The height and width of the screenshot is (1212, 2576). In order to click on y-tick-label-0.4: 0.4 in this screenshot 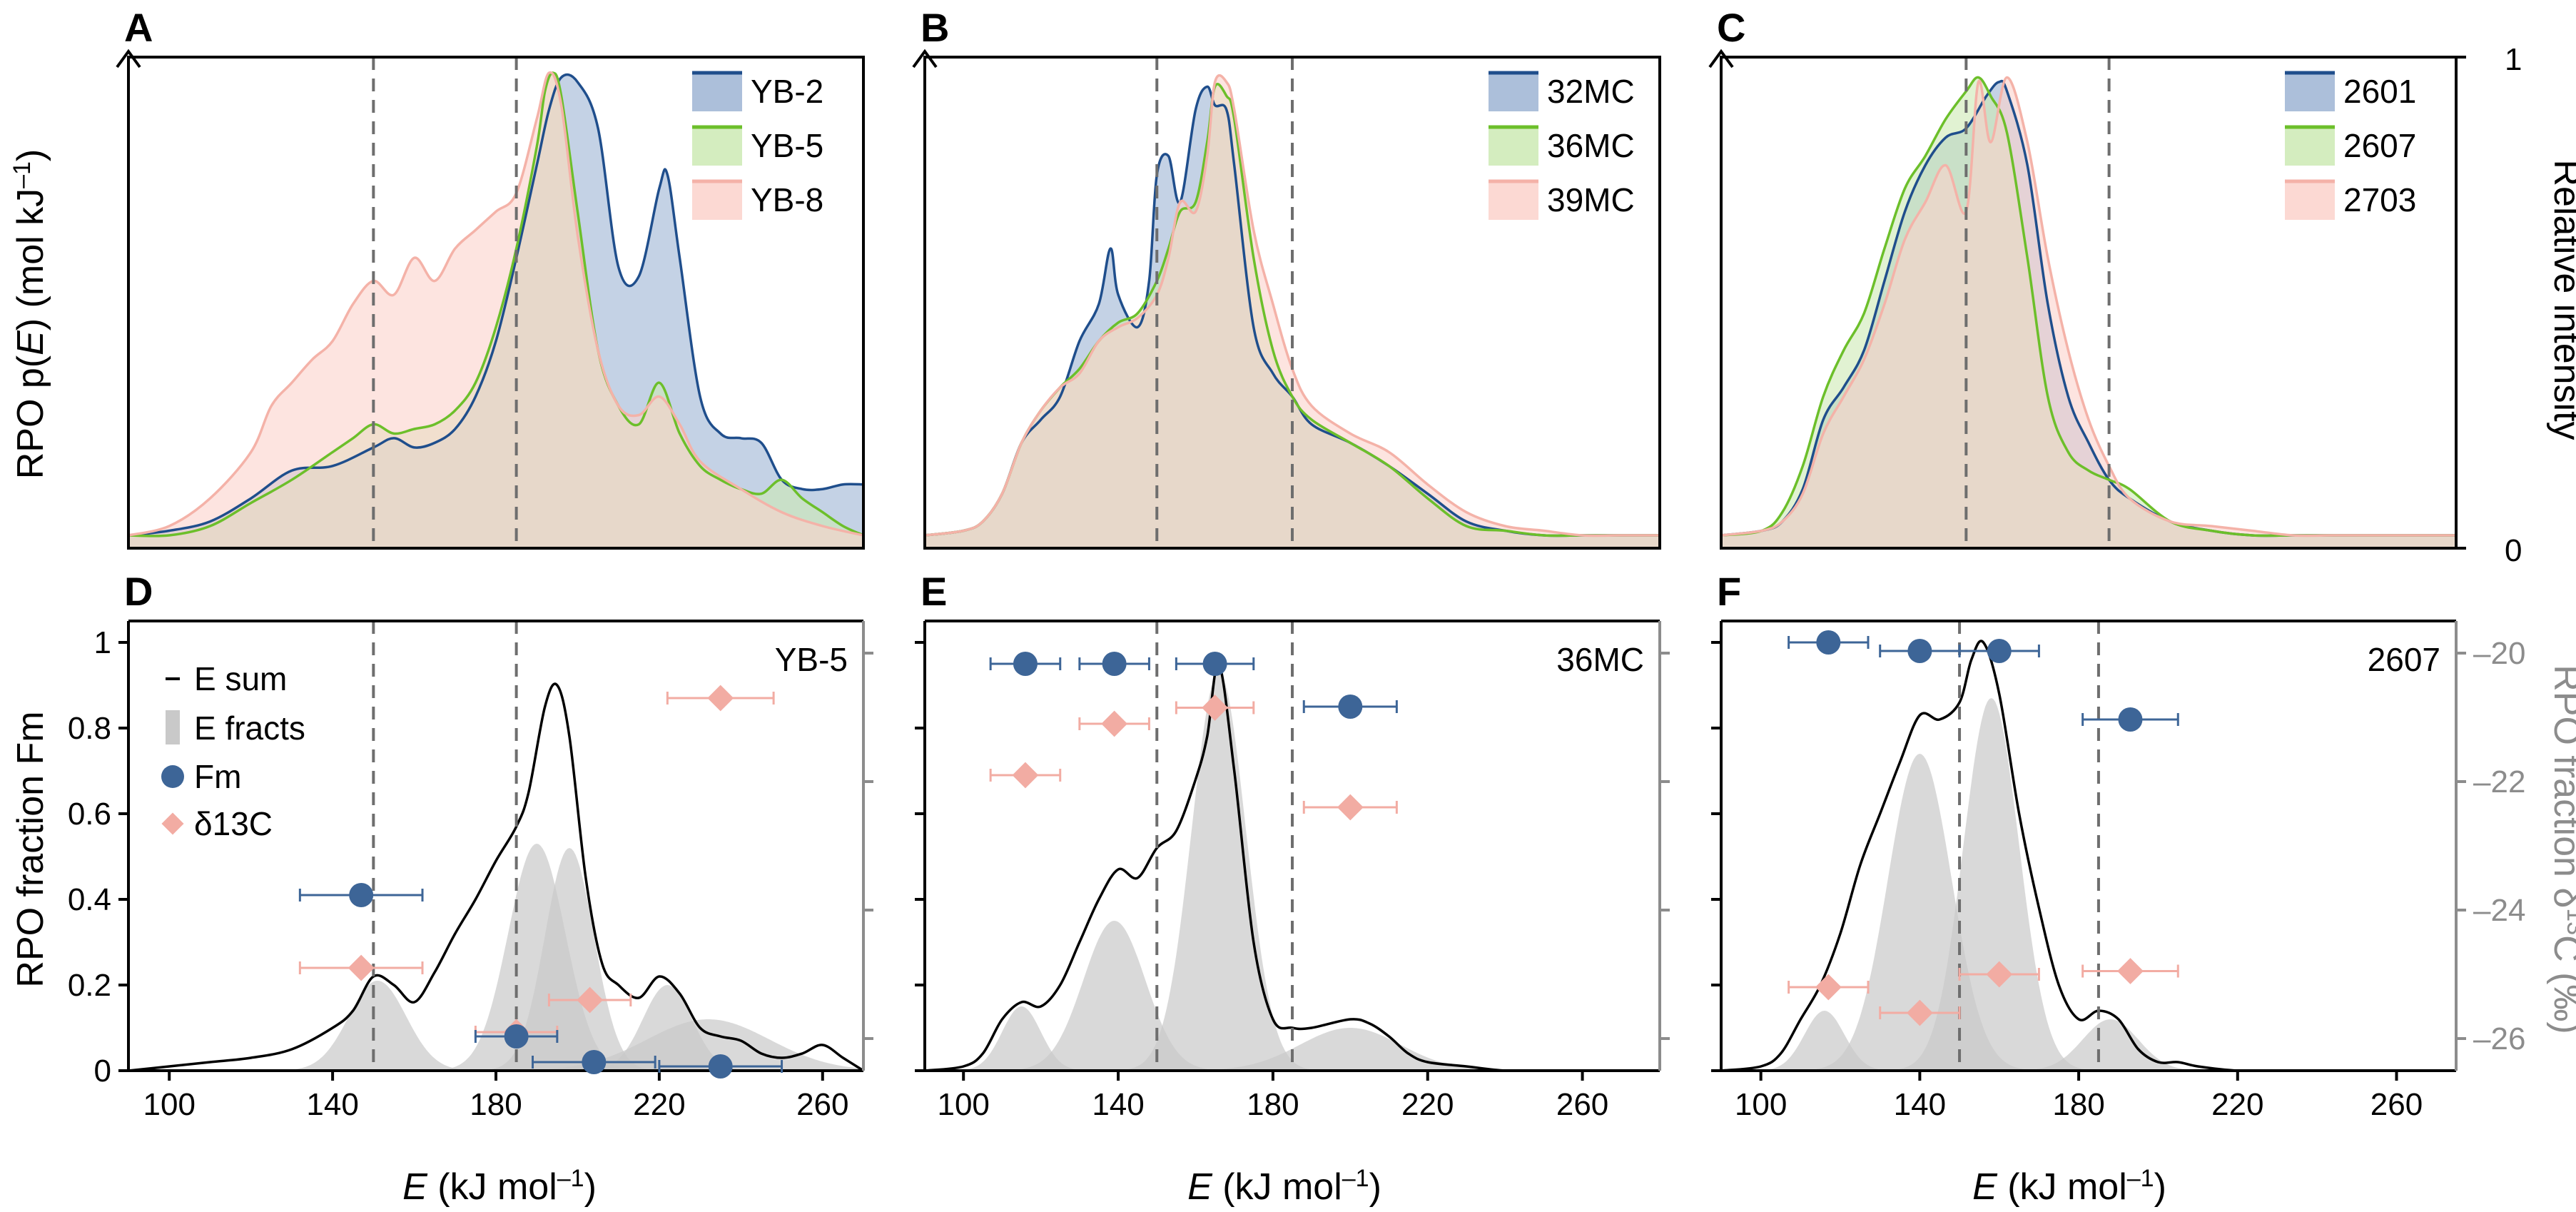, I will do `click(89, 899)`.